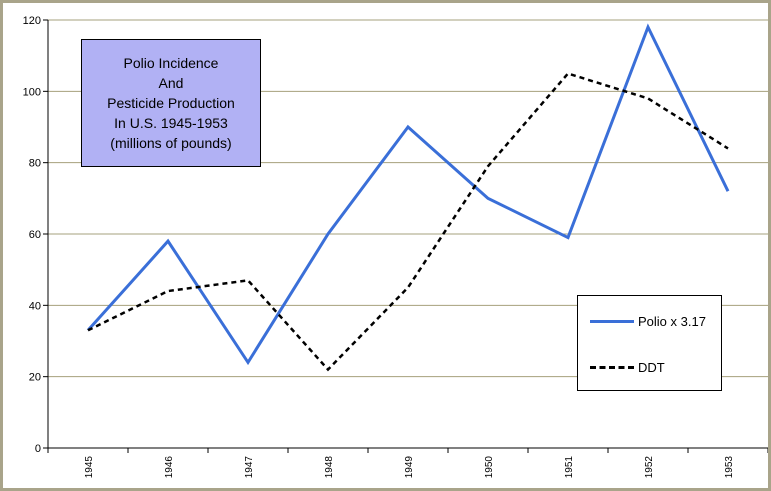 The image size is (771, 491). I want to click on data-point-ddt-1947, so click(248, 280).